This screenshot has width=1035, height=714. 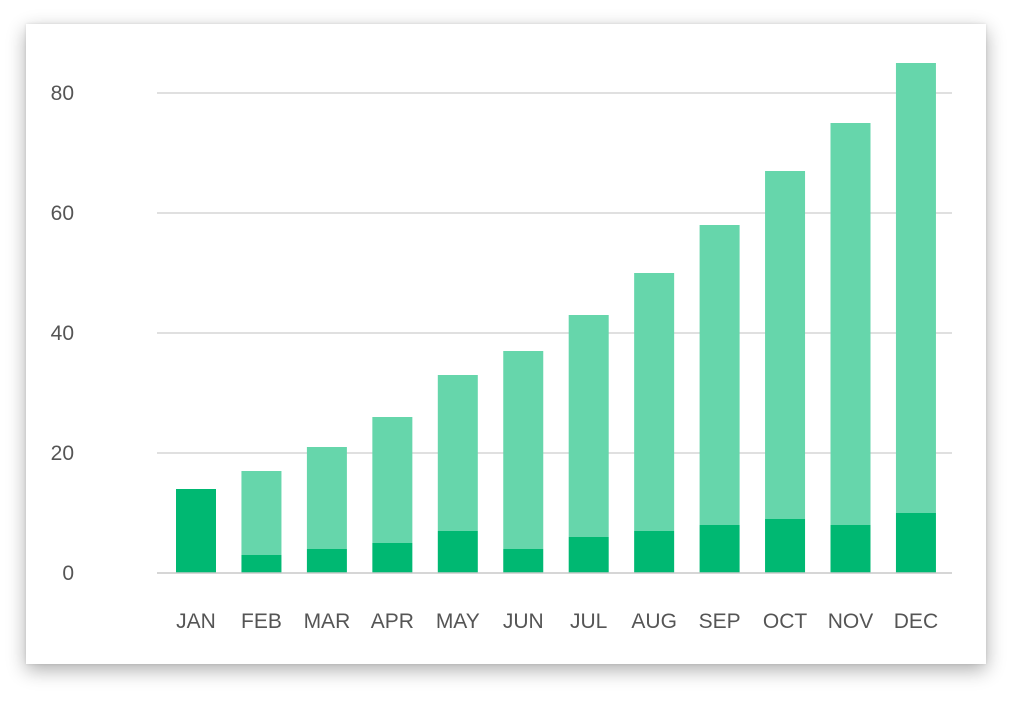 I want to click on x-tick-label-aug: AUG, so click(x=654, y=621).